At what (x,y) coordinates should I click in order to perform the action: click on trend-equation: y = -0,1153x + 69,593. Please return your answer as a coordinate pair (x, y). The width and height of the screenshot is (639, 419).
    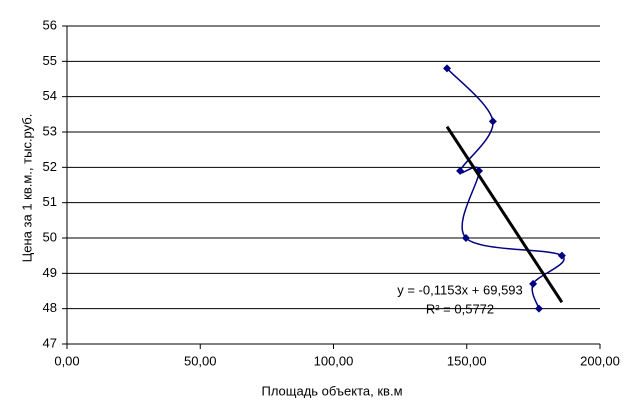
    Looking at the image, I should click on (460, 289).